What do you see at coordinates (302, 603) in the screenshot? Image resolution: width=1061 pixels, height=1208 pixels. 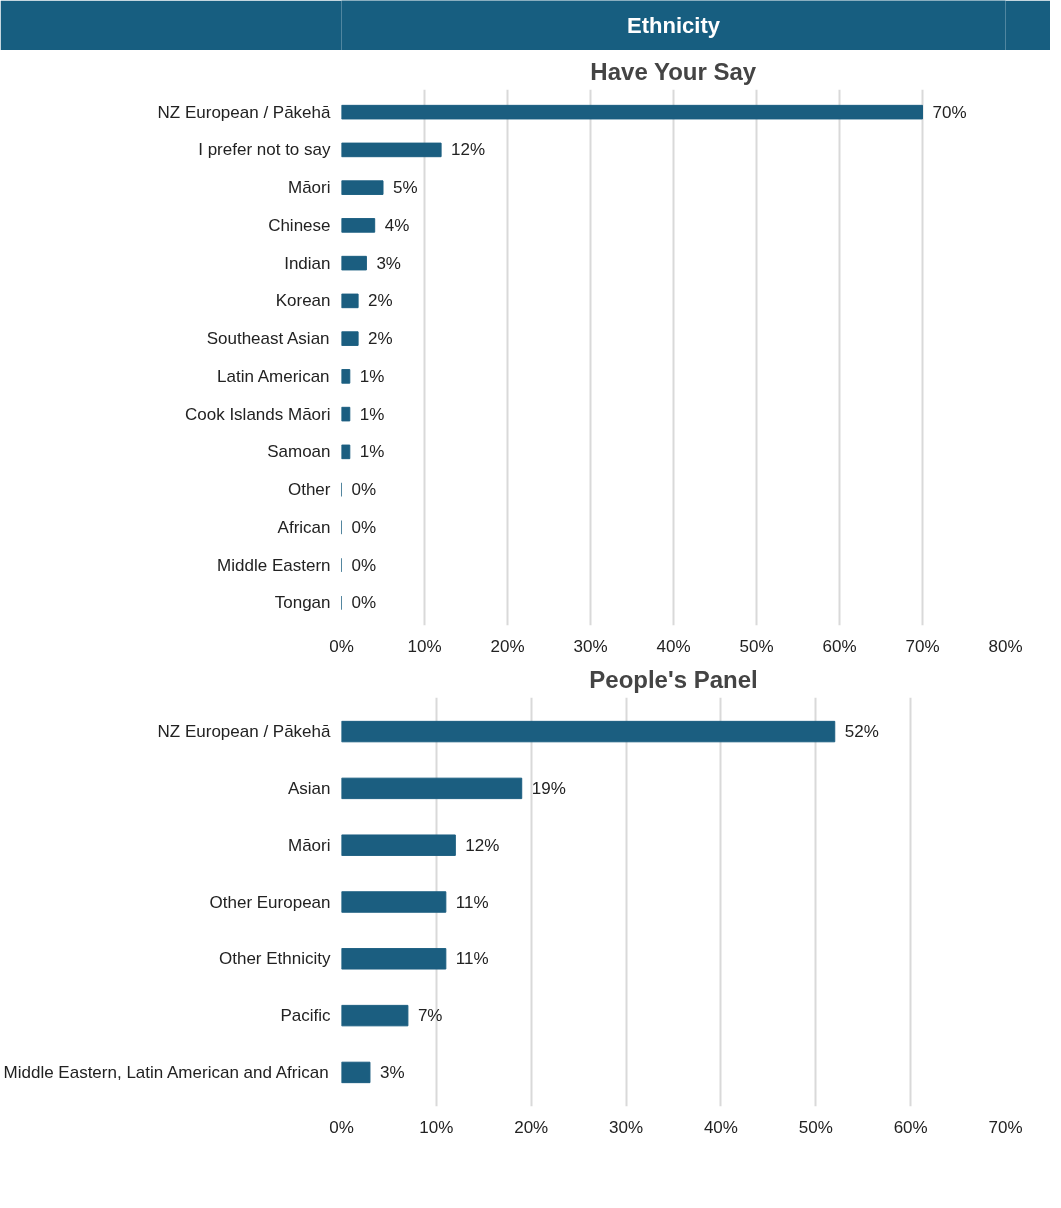 I see `y-tick-label: Tongan` at bounding box center [302, 603].